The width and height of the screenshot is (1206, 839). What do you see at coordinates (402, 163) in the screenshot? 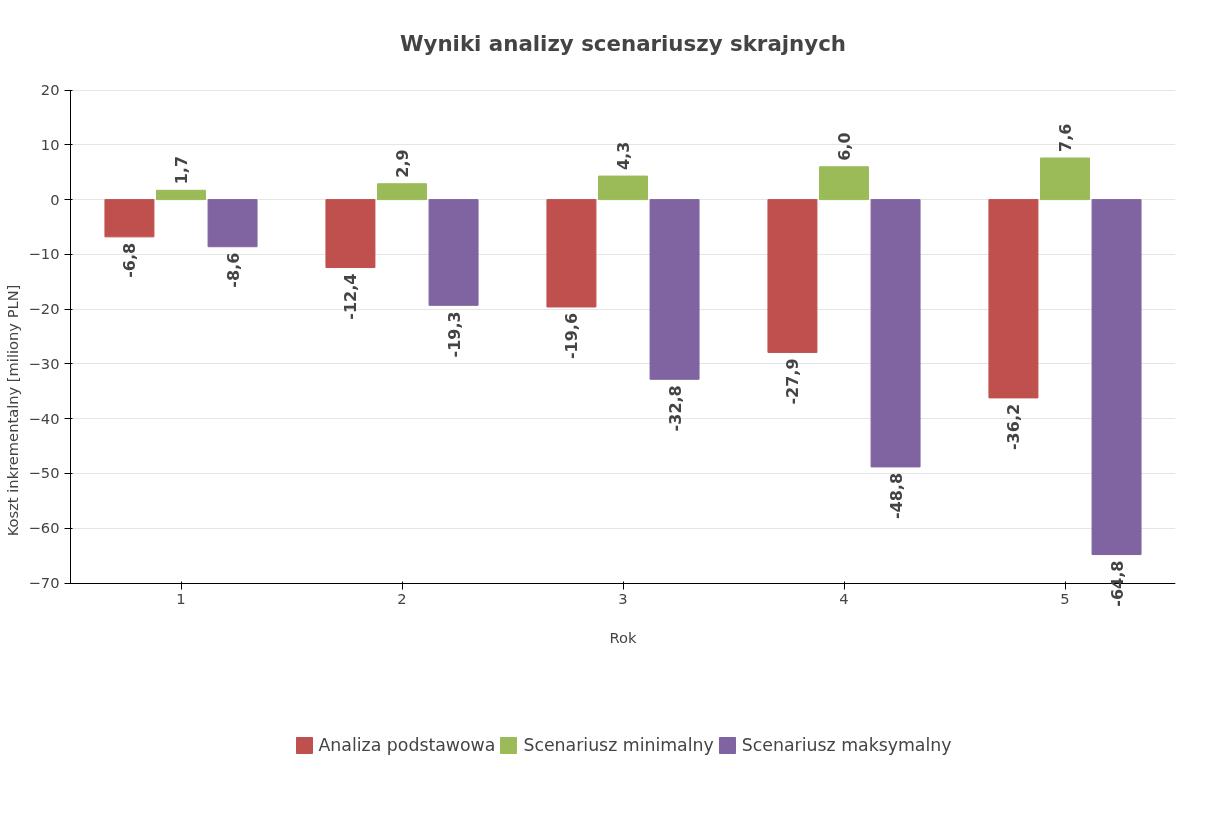
I see `data-label: 2,9` at bounding box center [402, 163].